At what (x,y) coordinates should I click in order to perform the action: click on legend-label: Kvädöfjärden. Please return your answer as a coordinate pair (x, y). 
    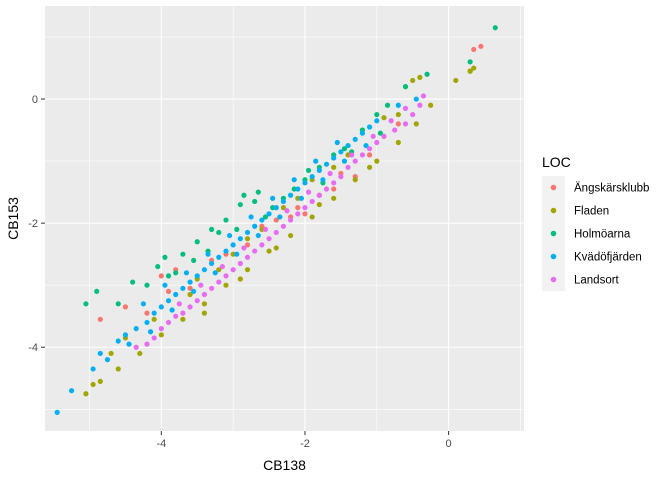
    Looking at the image, I should click on (608, 258).